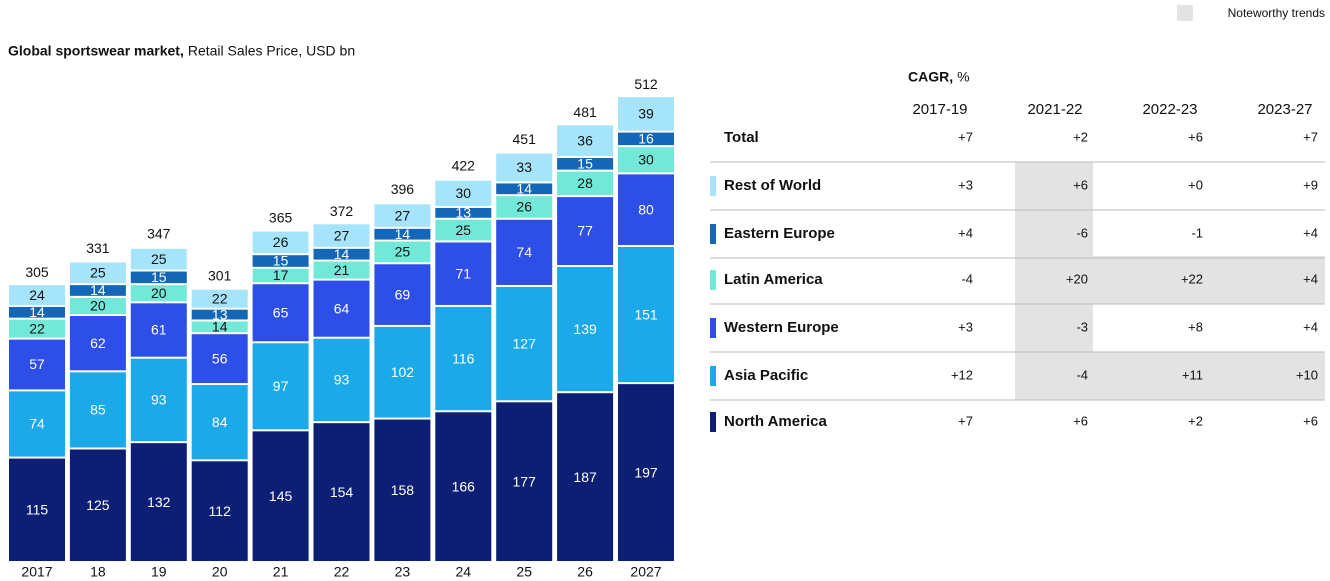 The width and height of the screenshot is (1330, 581). What do you see at coordinates (464, 273) in the screenshot?
I see `bar-label: 71` at bounding box center [464, 273].